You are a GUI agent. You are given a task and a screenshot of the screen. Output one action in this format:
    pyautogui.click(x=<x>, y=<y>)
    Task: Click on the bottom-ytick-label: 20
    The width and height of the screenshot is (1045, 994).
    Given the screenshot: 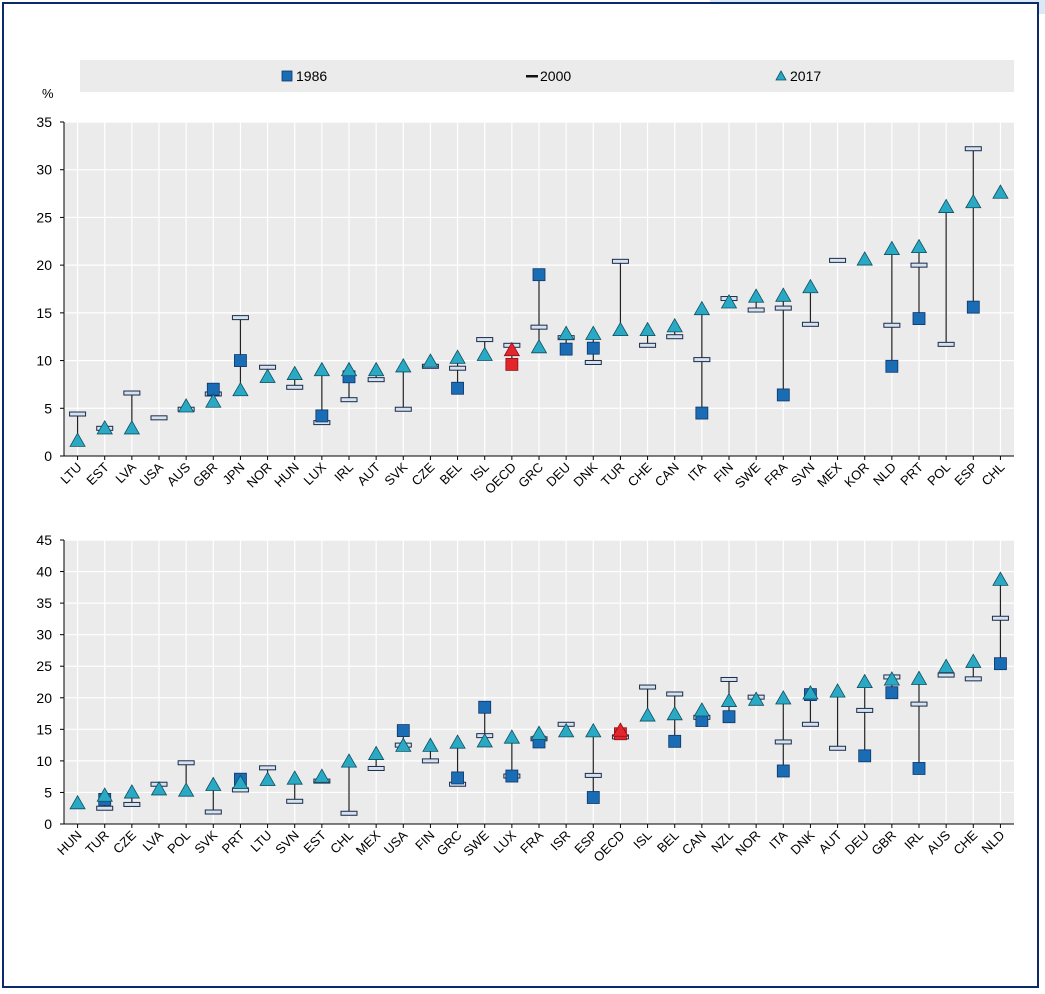 What is the action you would take?
    pyautogui.click(x=44, y=698)
    